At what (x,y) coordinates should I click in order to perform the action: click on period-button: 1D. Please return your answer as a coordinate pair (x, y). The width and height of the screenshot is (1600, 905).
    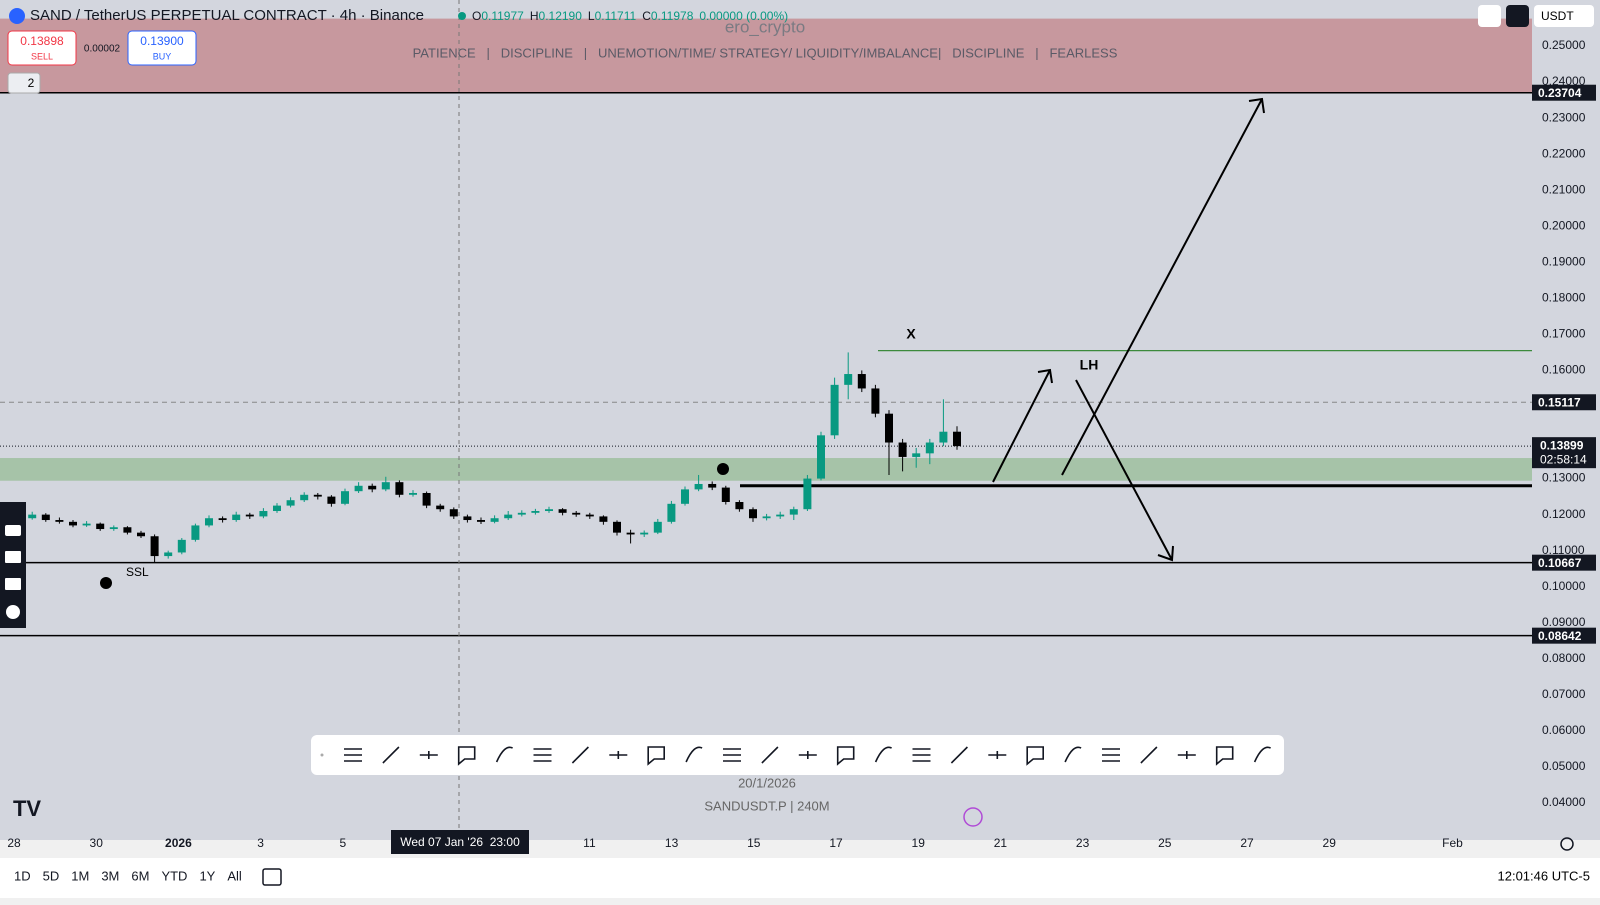
    Looking at the image, I should click on (22, 875).